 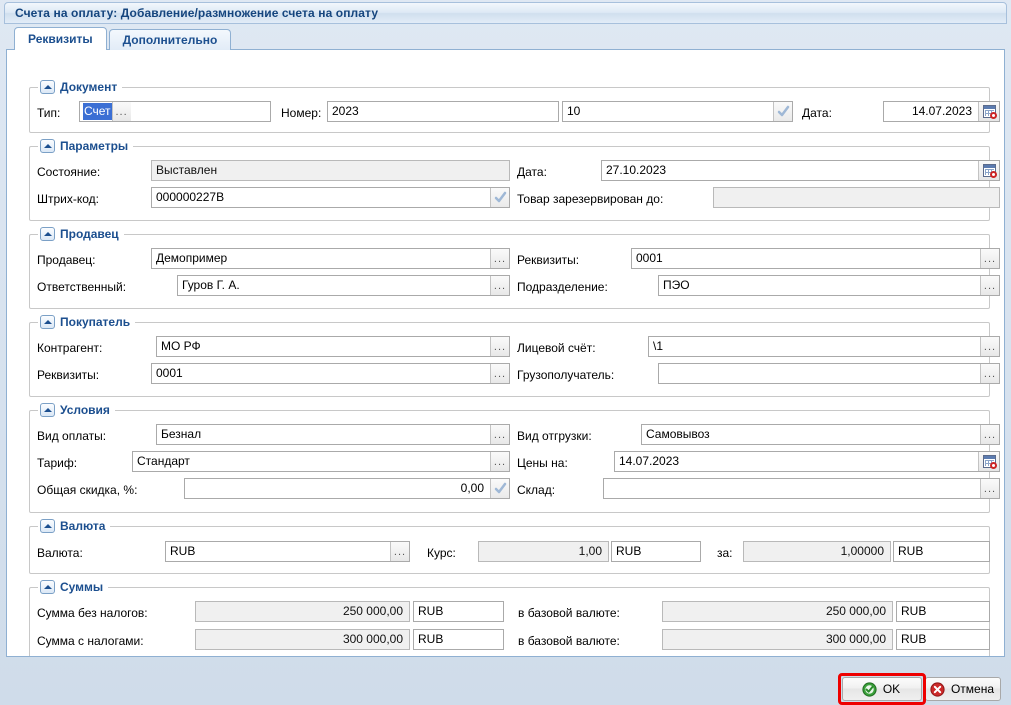 What do you see at coordinates (330, 197) in the screenshot?
I see `field-barcode: 000000227В` at bounding box center [330, 197].